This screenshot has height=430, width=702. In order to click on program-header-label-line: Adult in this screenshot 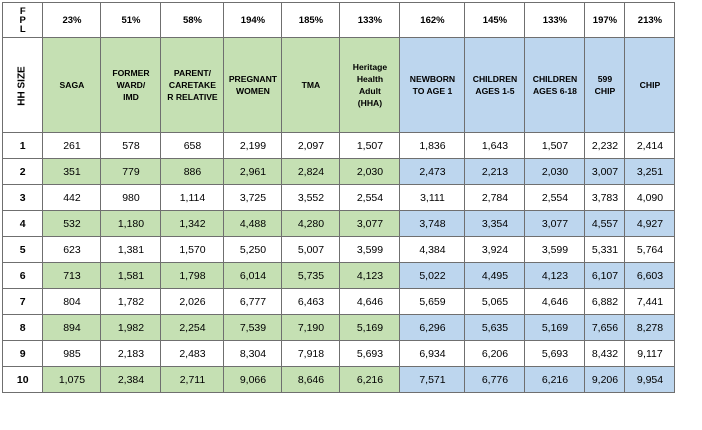, I will do `click(369, 91)`.